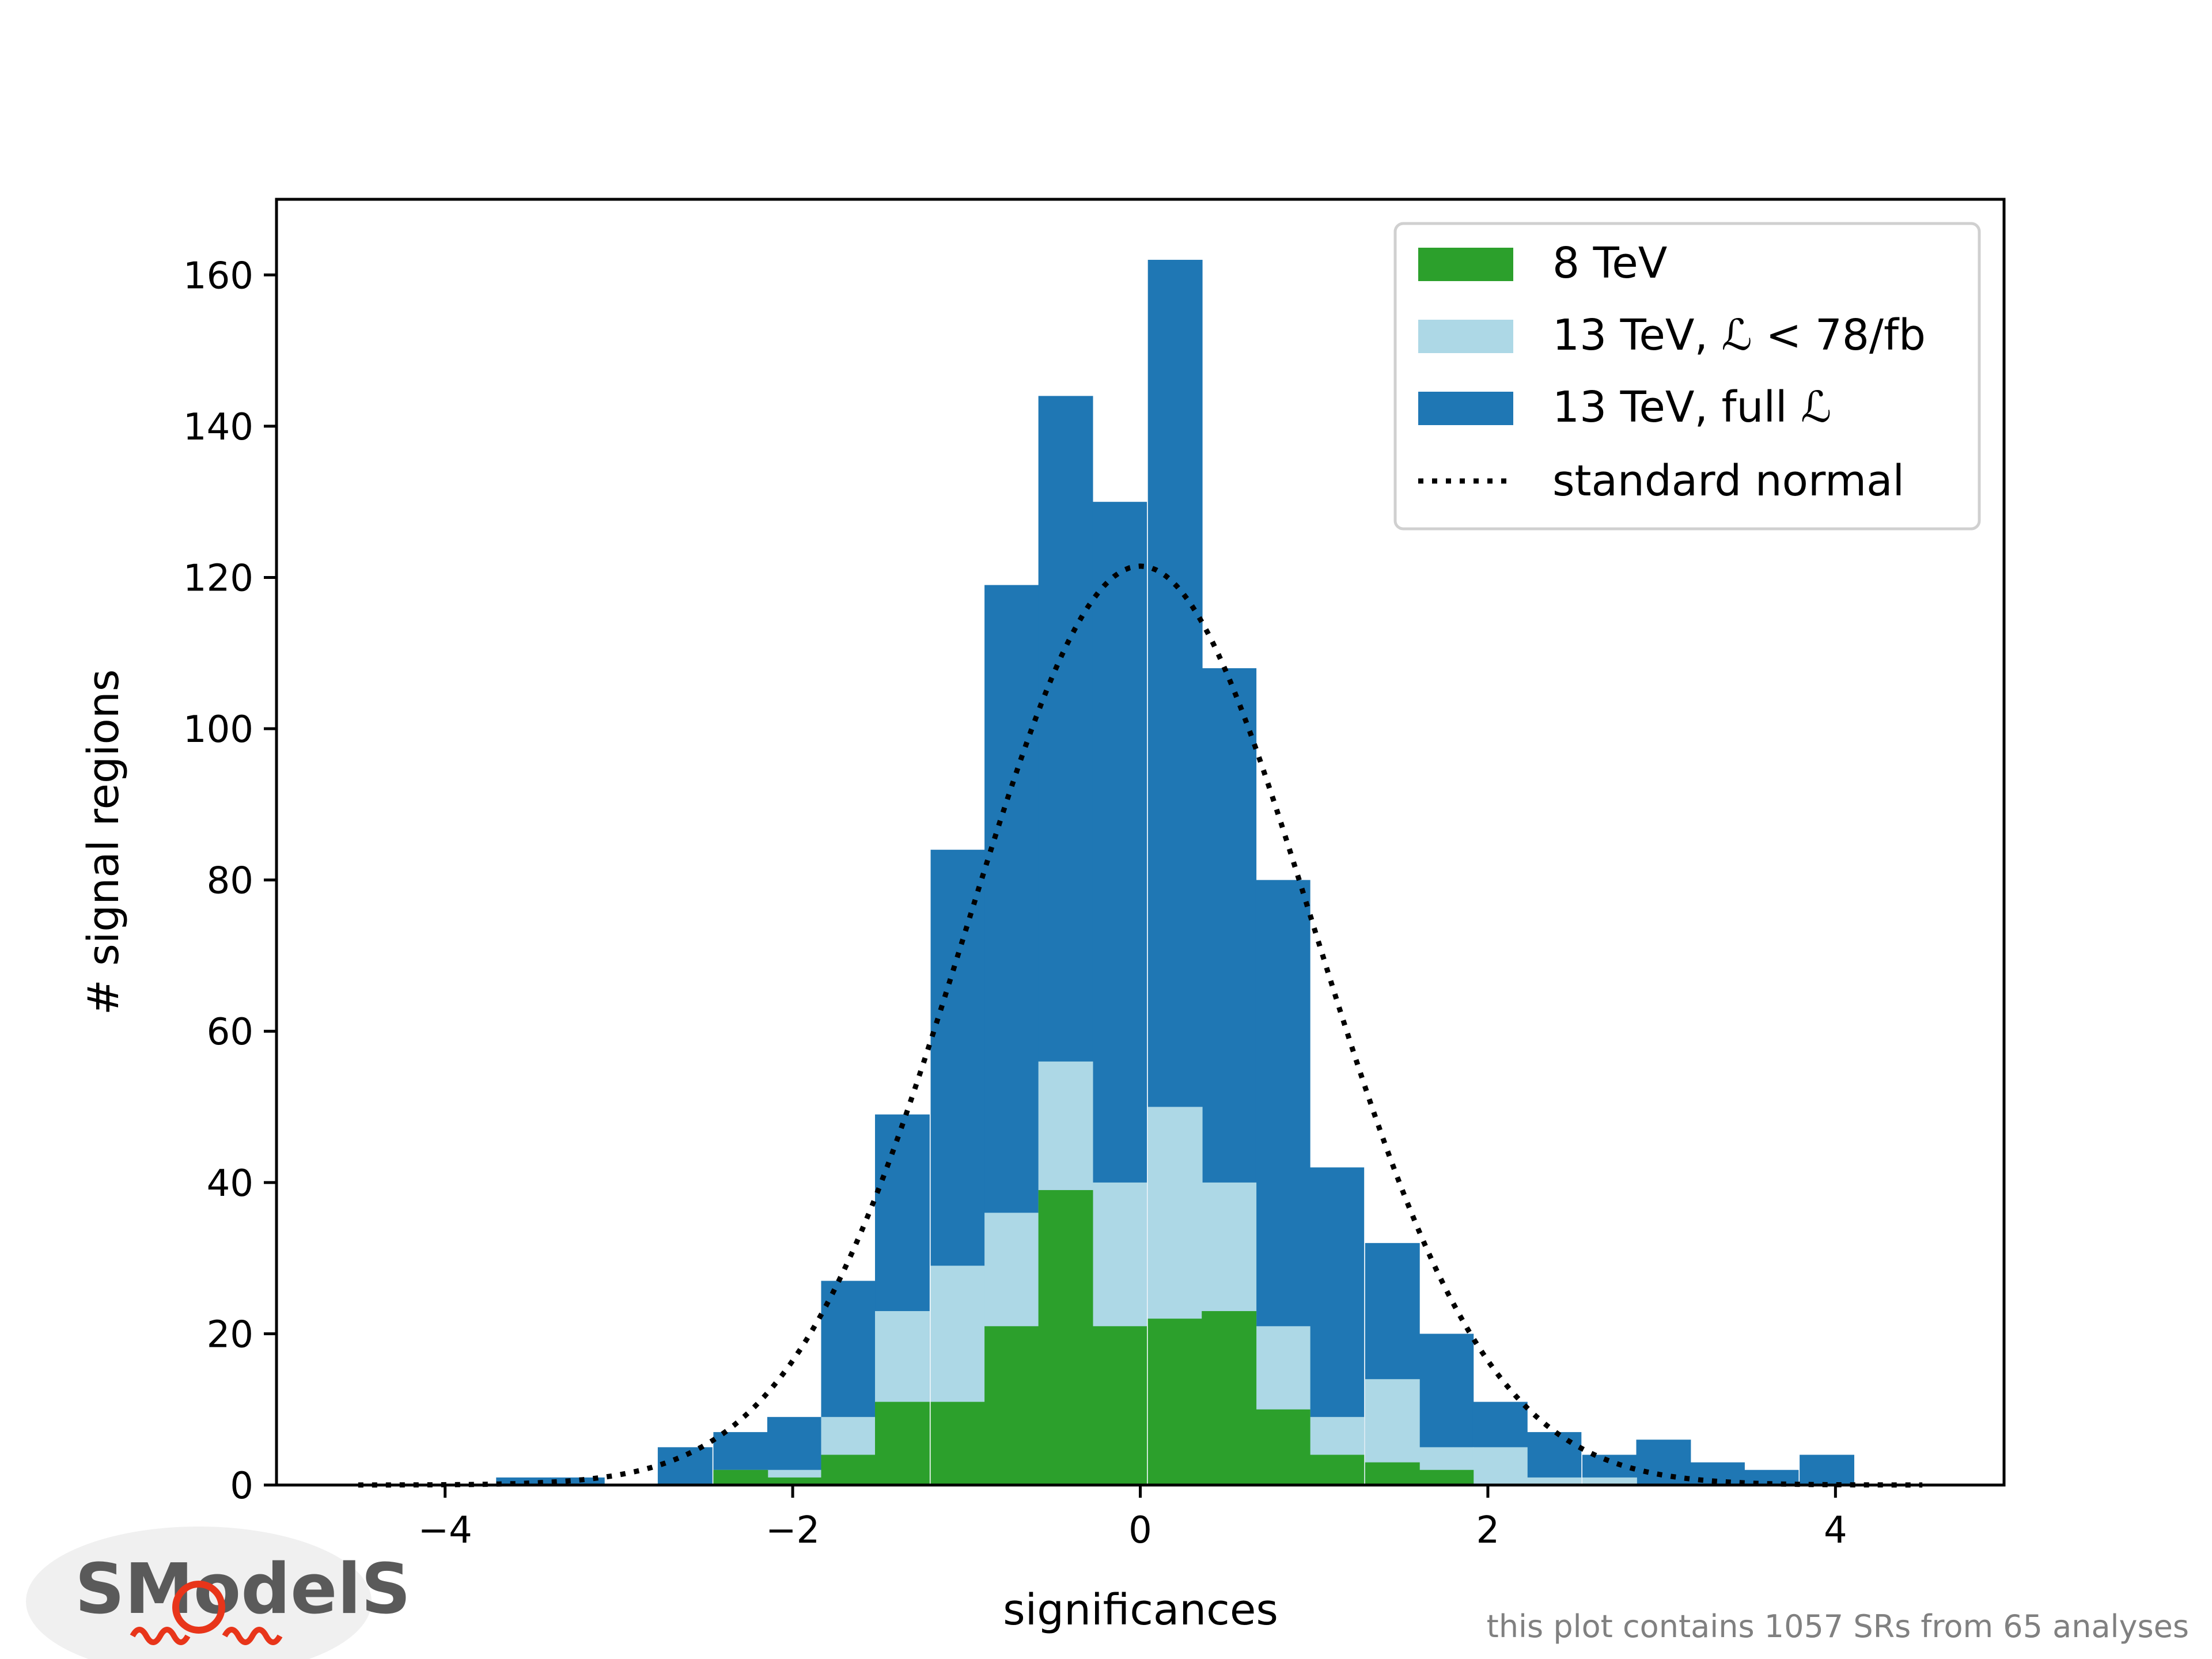 This screenshot has height=1659, width=2212. I want to click on logo-text: SModelS, so click(243, 1590).